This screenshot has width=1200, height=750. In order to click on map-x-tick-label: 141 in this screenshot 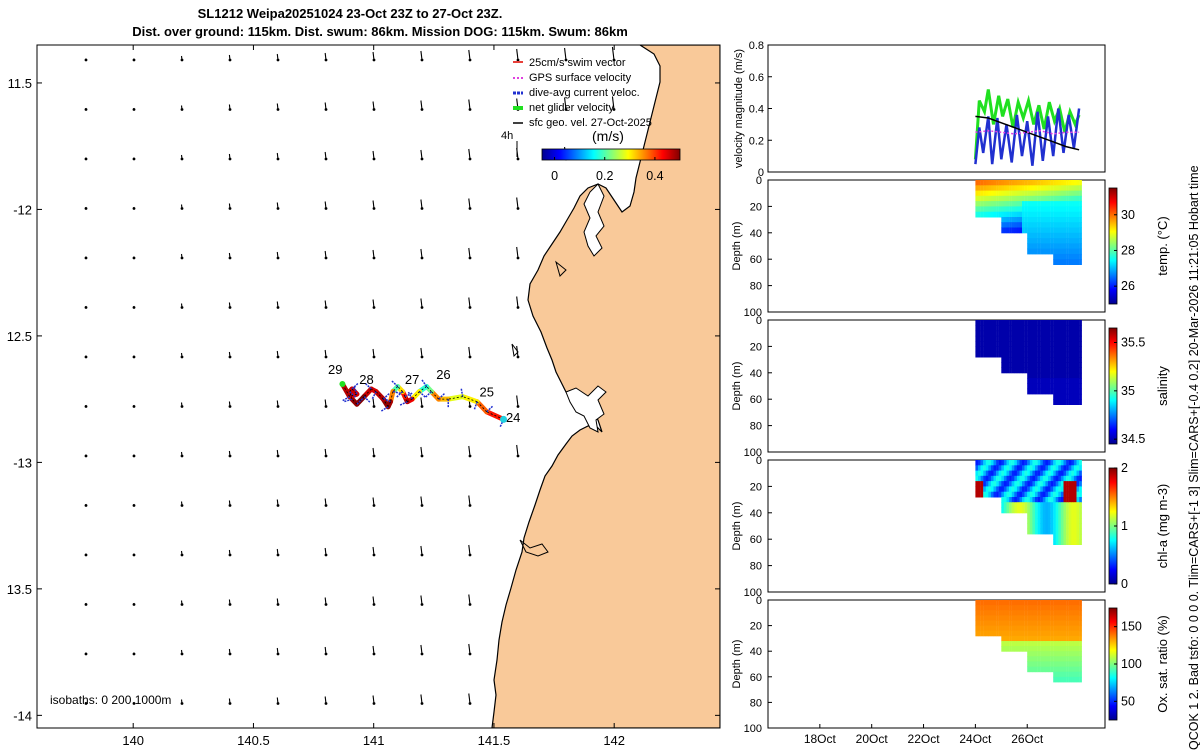, I will do `click(374, 740)`.